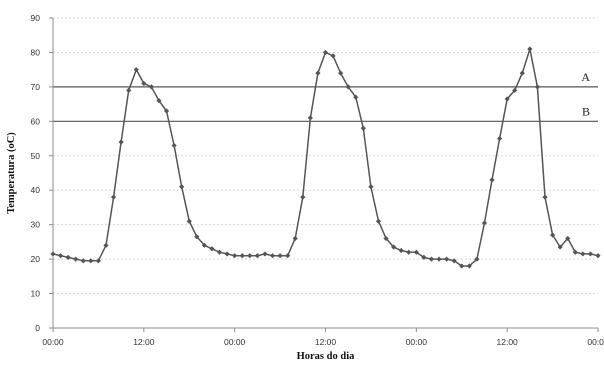 The height and width of the screenshot is (365, 604). I want to click on y-axis-title: Temperatura (oC), so click(11, 173).